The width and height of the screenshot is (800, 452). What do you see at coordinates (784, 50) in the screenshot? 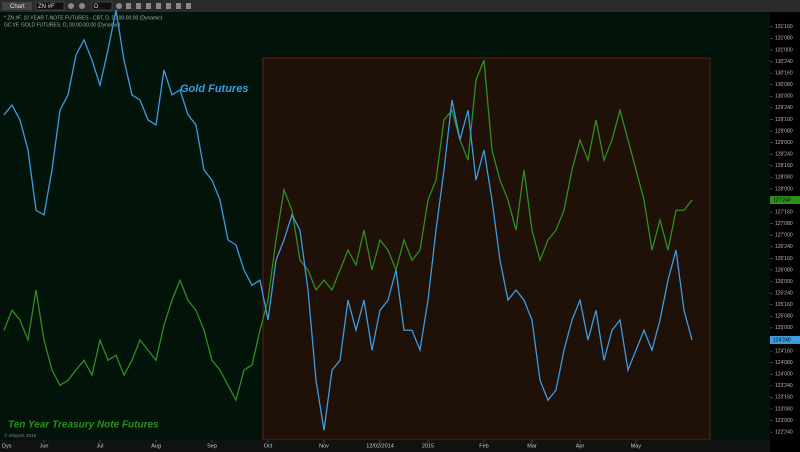
I see `y-tick-label: 131'000` at bounding box center [784, 50].